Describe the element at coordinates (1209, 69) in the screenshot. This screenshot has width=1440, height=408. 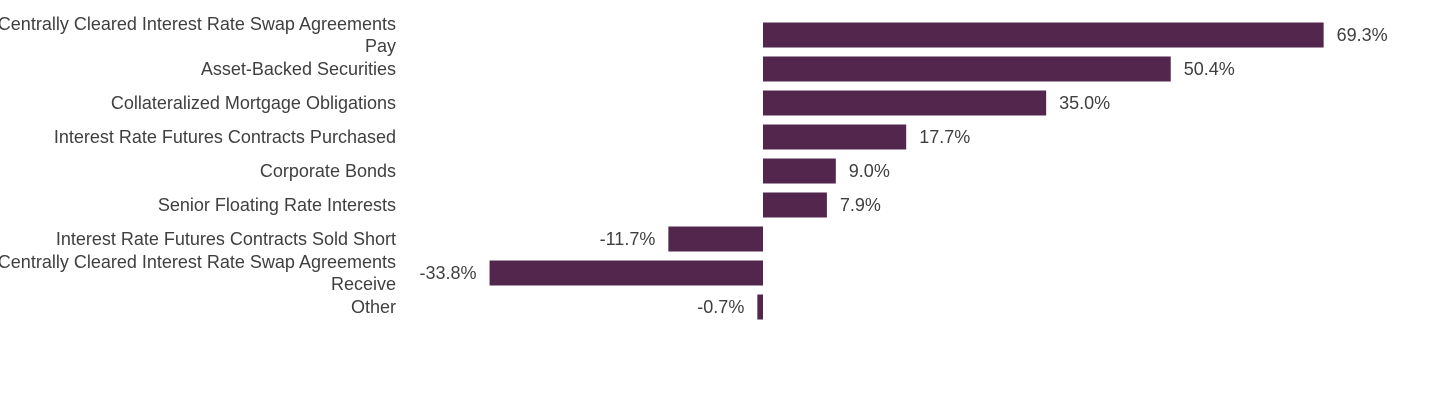
I see `value-label: 50.4%` at that location.